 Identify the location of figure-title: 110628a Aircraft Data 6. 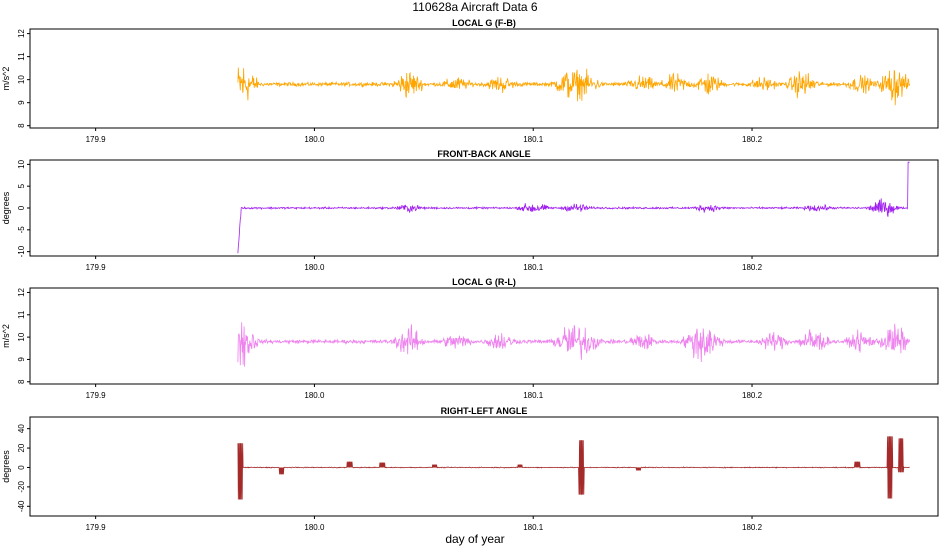
(475, 7).